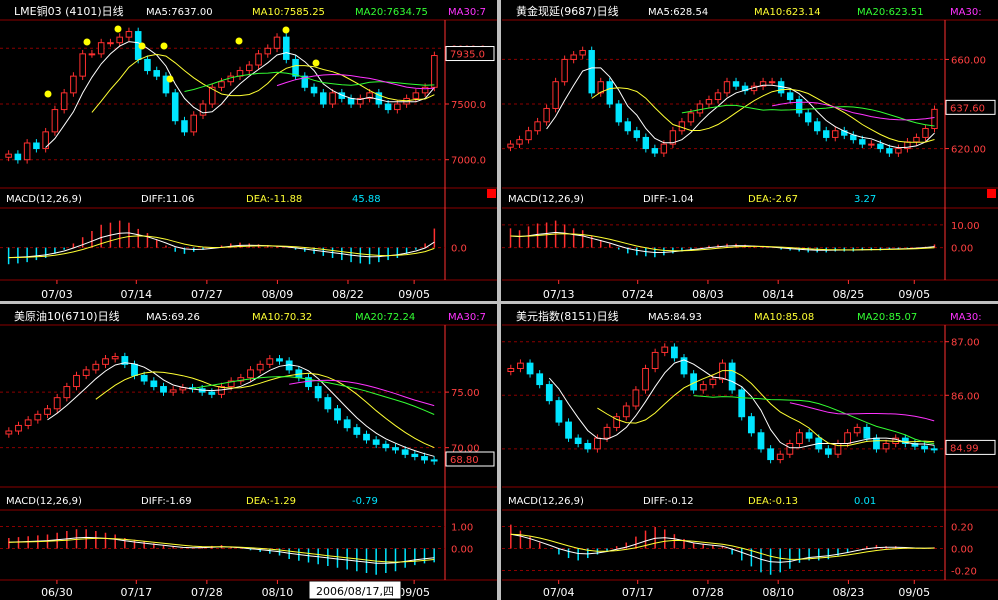  Describe the element at coordinates (57, 294) in the screenshot. I see `date-label: 07/03` at that location.